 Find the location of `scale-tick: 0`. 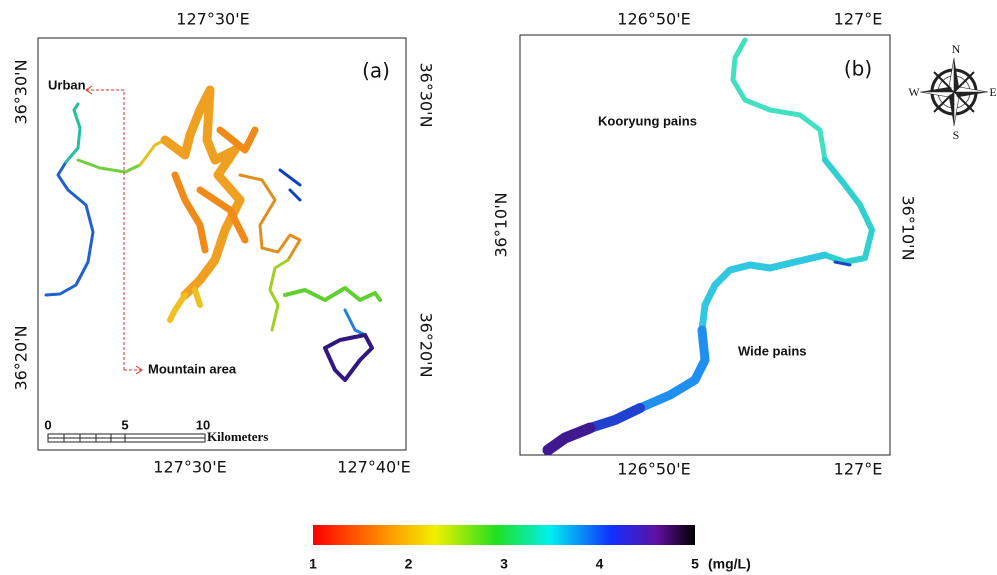

scale-tick: 0 is located at coordinates (47, 424).